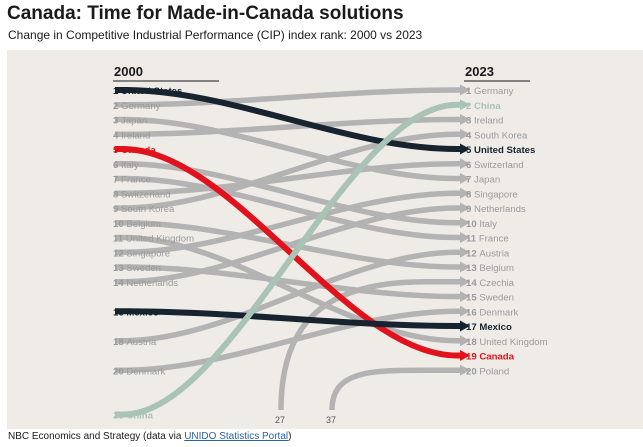 This screenshot has width=643, height=447. I want to click on flow-united-kingdom, so click(290, 289).